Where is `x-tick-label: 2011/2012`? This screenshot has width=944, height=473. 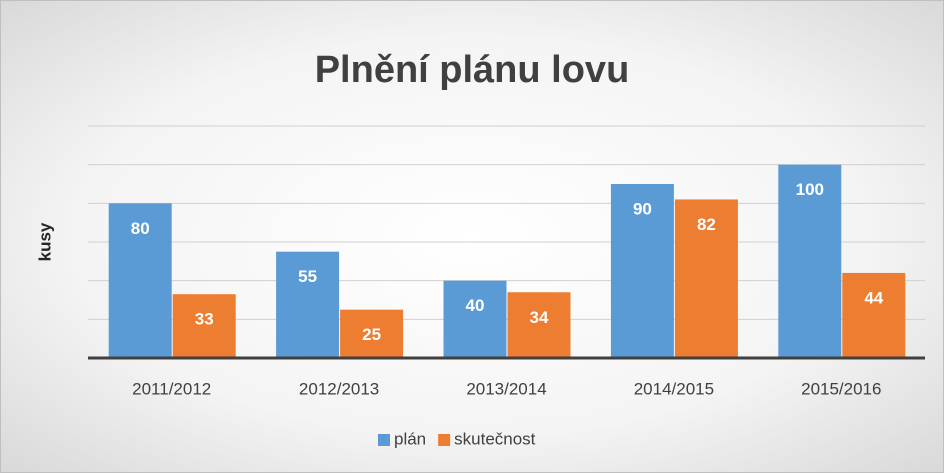
x-tick-label: 2011/2012 is located at coordinates (171, 388).